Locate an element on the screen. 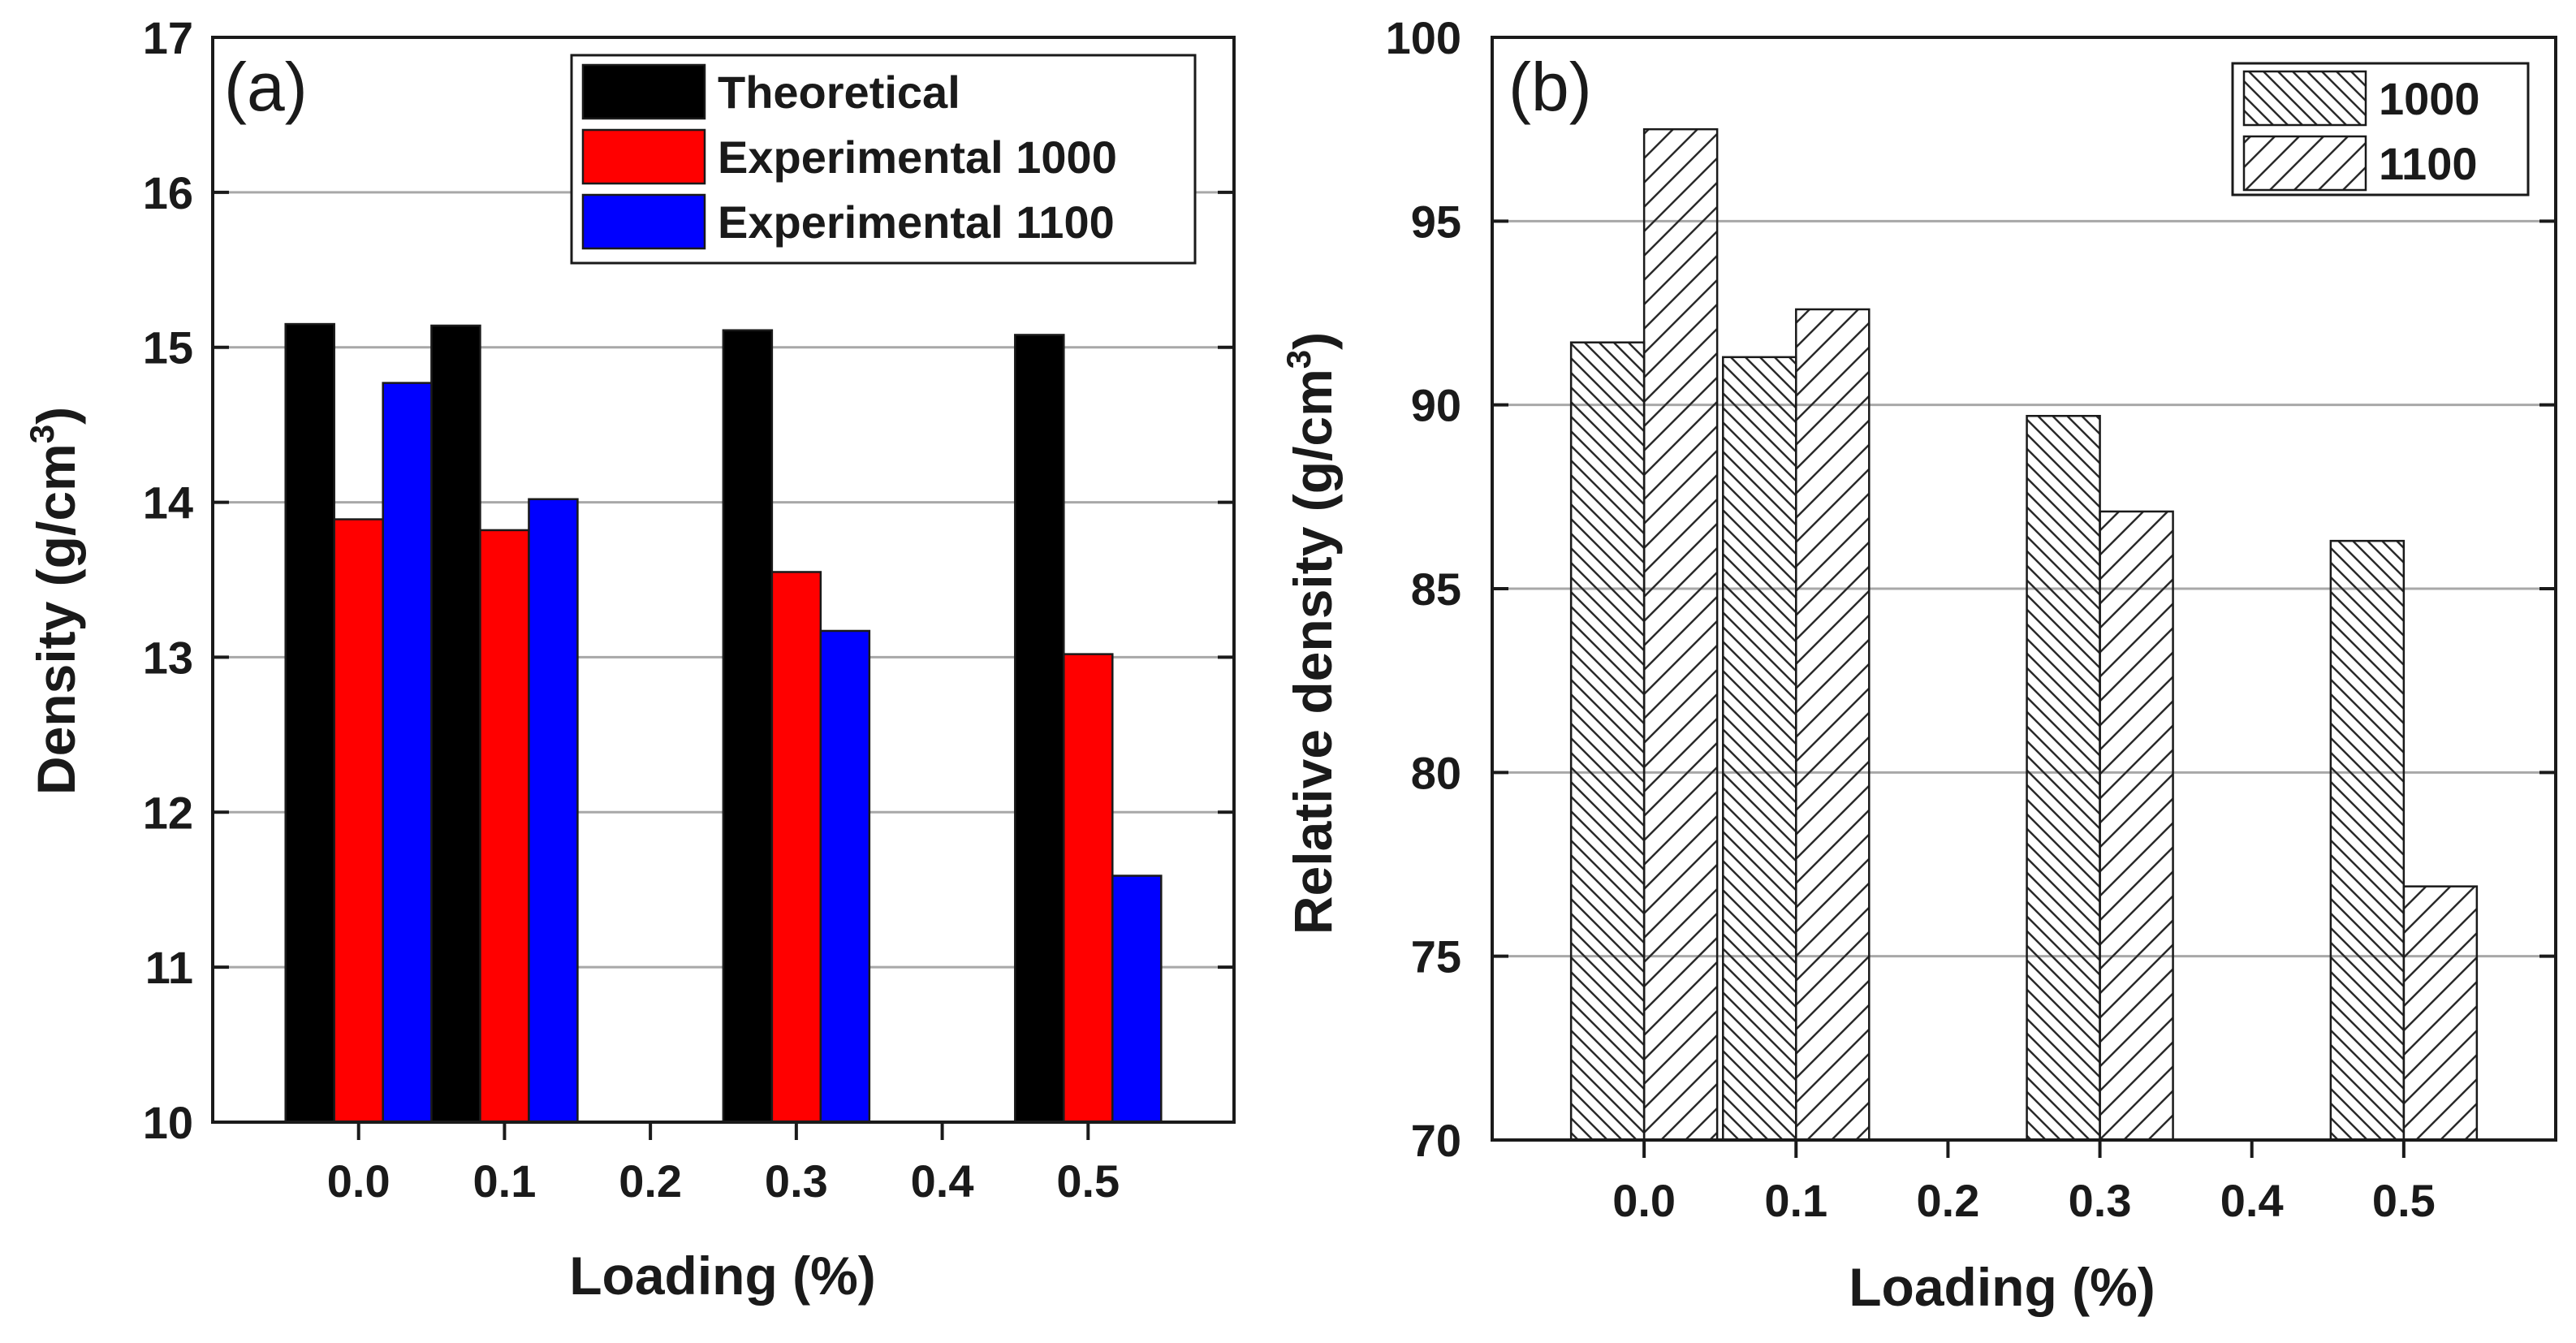  panel-b-x-tick-label: 0.0 is located at coordinates (1644, 1200).